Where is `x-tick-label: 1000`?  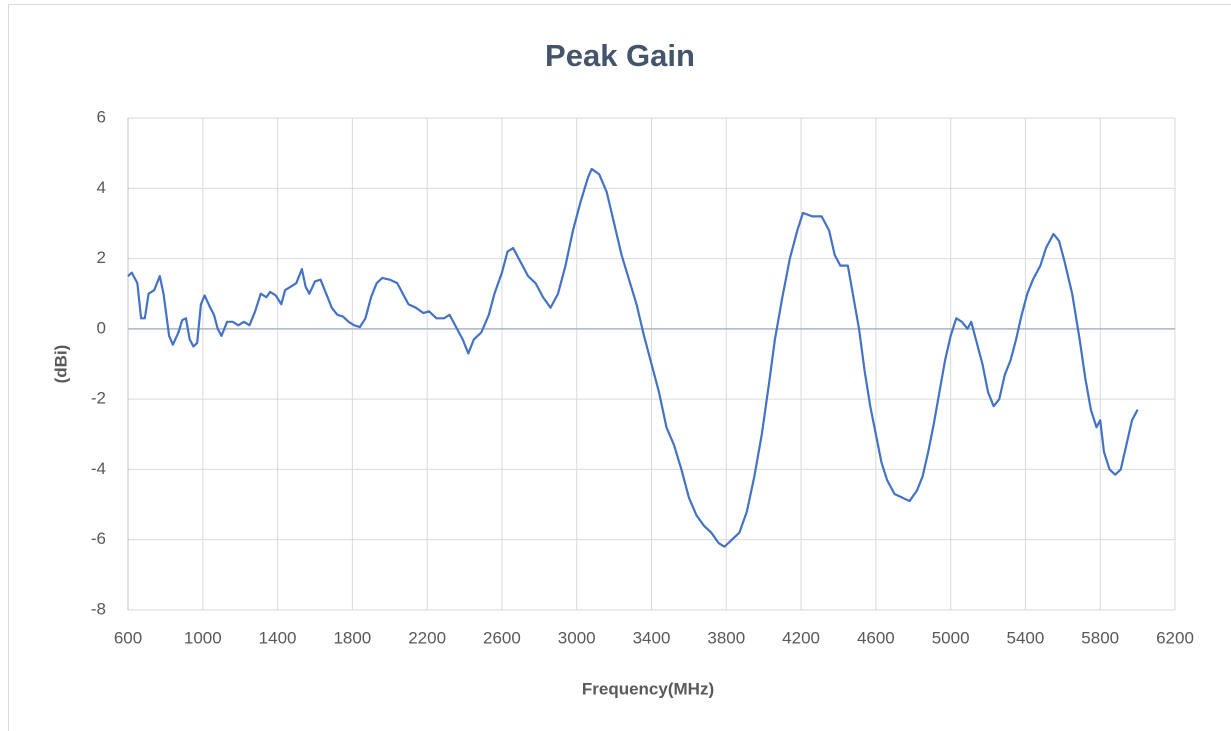 x-tick-label: 1000 is located at coordinates (203, 637).